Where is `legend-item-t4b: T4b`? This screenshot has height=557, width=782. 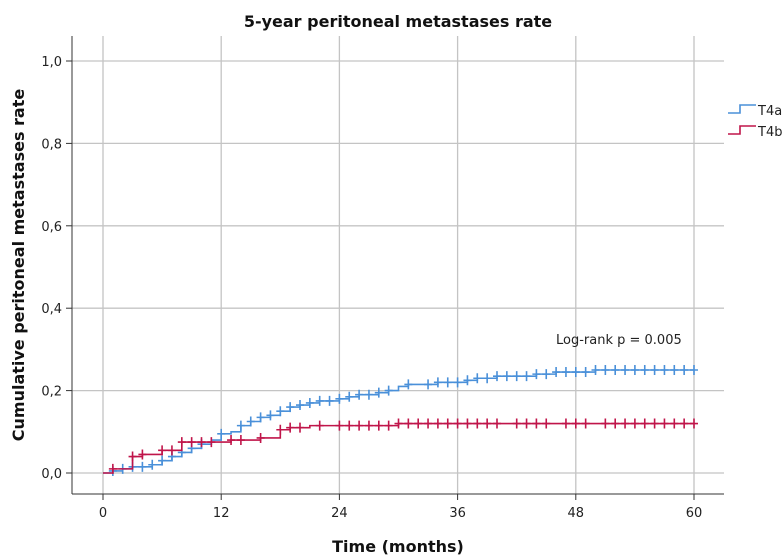
legend-item-t4b: T4b is located at coordinates (755, 132).